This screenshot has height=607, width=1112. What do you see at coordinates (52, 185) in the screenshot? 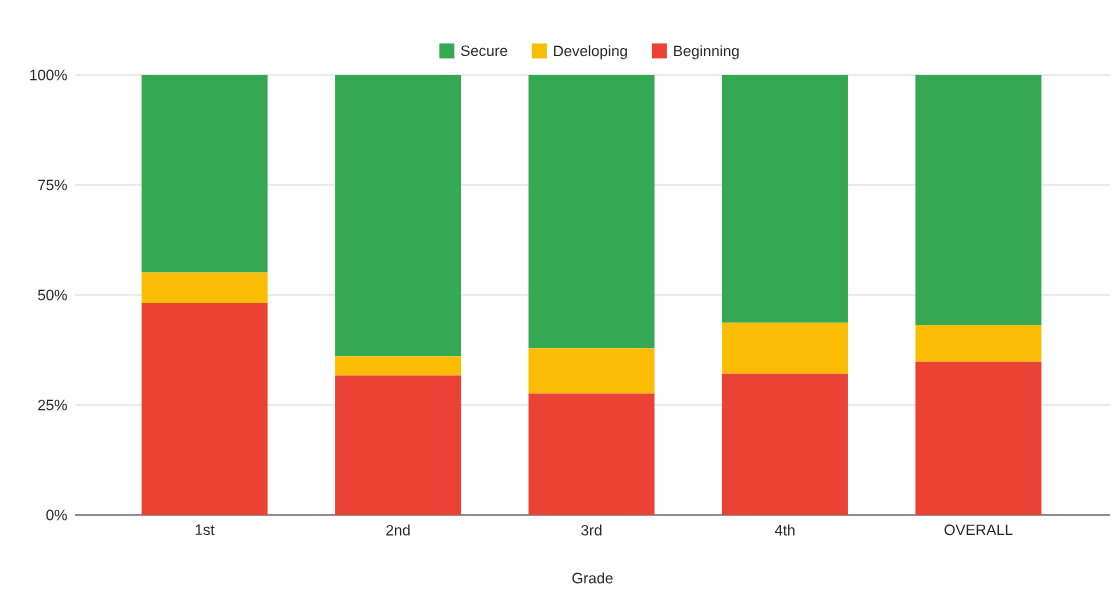
I see `y-tick-label: 75%` at bounding box center [52, 185].